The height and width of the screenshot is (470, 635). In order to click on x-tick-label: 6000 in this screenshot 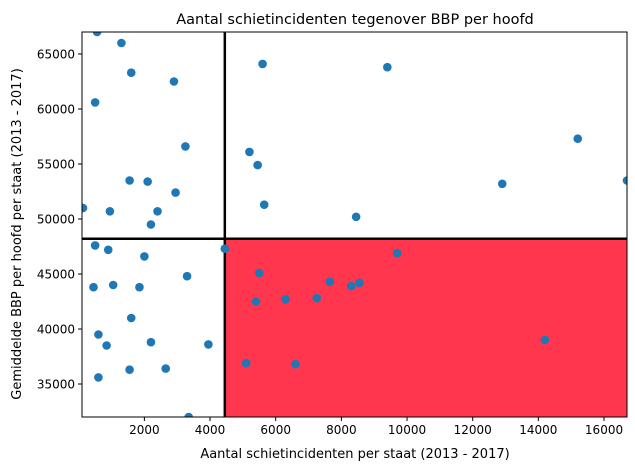, I will do `click(275, 430)`.